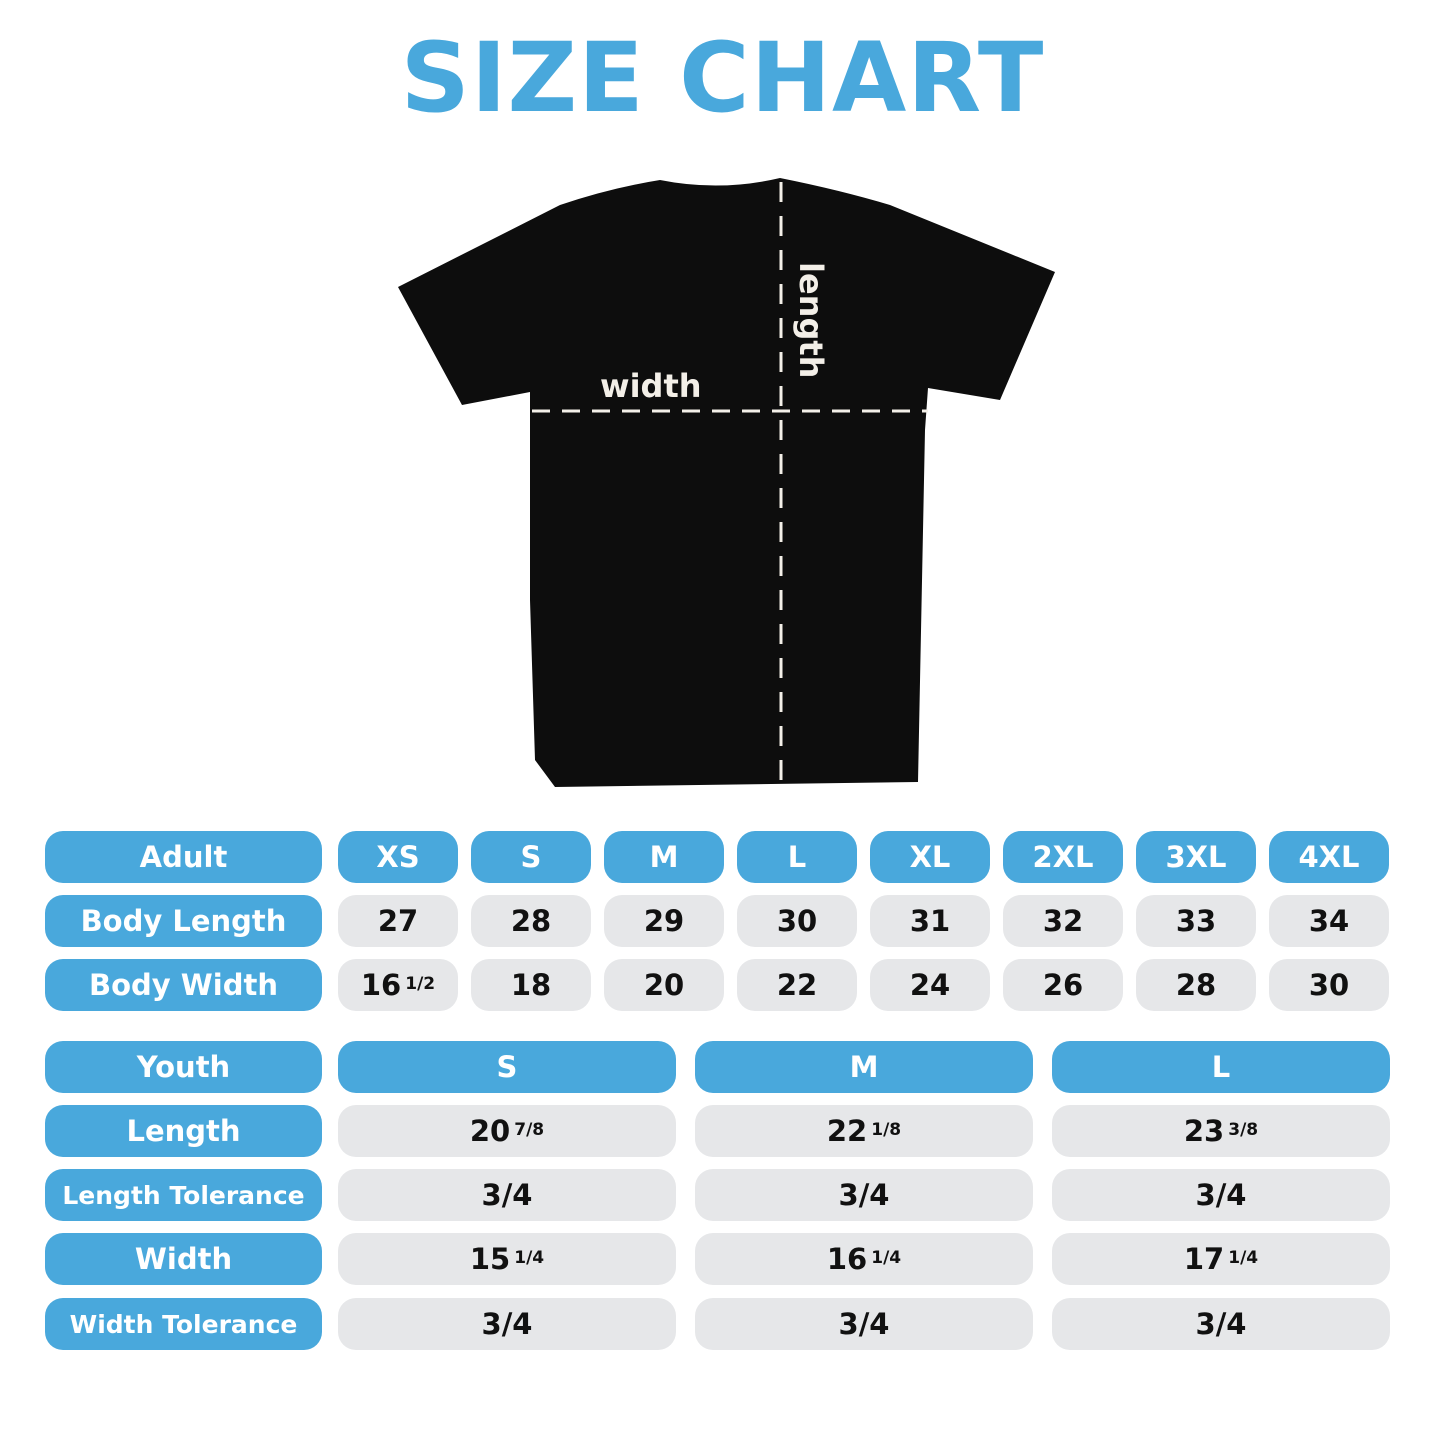 This screenshot has height=1445, width=1445. I want to click on youth-row-label: Length Tolerance, so click(183, 1195).